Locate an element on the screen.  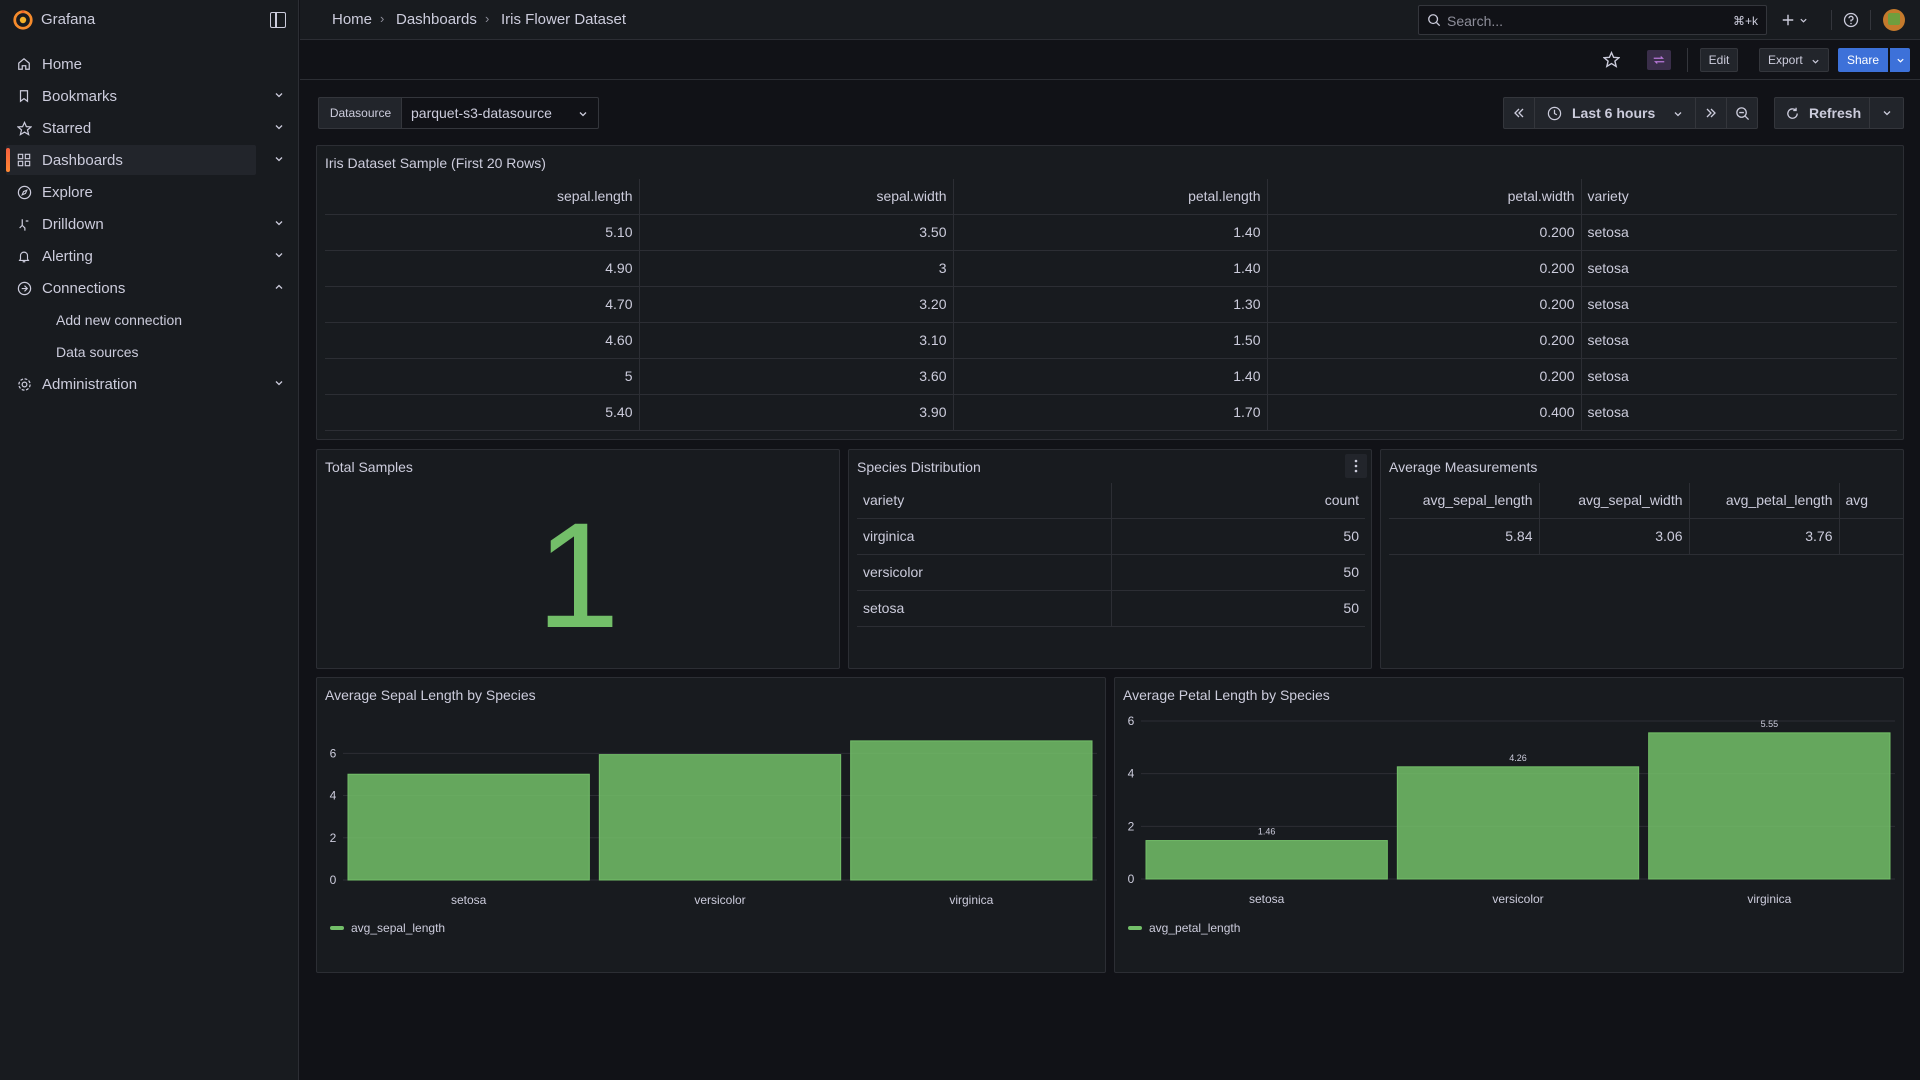
grafana-logo-icon is located at coordinates (23, 20).